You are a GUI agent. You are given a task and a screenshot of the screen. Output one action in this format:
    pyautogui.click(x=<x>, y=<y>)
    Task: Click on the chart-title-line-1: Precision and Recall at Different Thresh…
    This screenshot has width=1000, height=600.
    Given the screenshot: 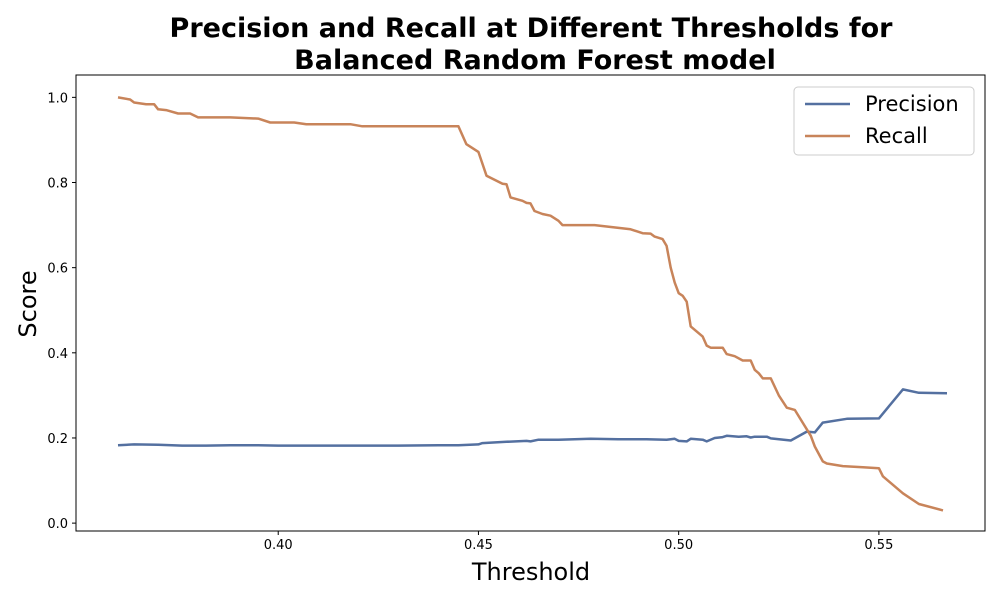 What is the action you would take?
    pyautogui.click(x=532, y=28)
    